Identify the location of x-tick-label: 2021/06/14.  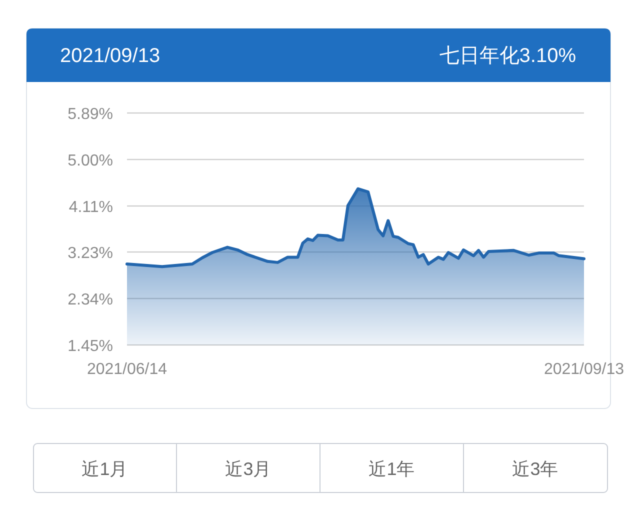
(127, 369).